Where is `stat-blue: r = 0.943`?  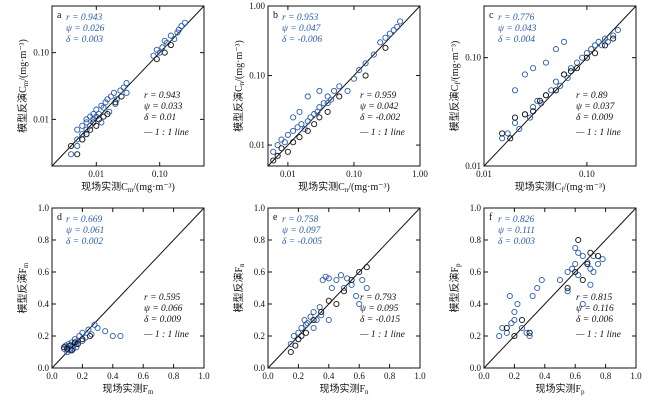
stat-blue: r = 0.943 is located at coordinates (84, 18).